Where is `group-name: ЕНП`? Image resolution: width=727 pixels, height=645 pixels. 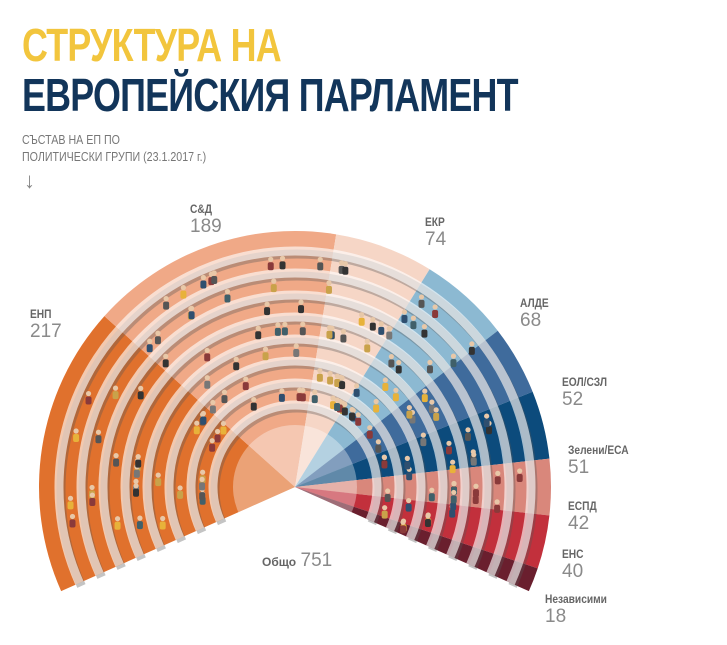
group-name: ЕНП is located at coordinates (41, 314).